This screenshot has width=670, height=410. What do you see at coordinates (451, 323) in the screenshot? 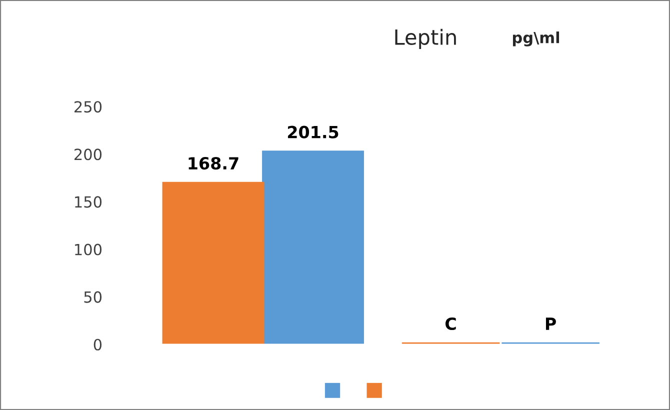
I see `data-label: C` at bounding box center [451, 323].